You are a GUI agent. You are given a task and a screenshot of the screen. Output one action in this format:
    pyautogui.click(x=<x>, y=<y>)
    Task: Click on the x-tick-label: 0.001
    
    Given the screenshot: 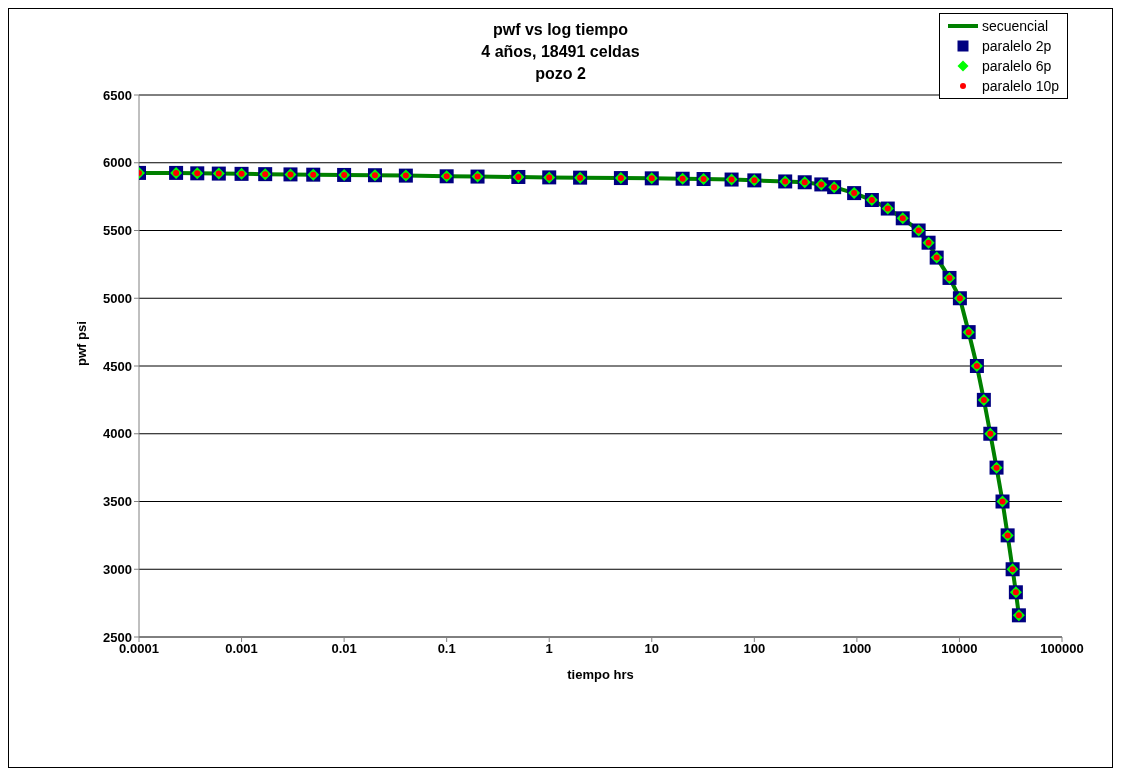 What is the action you would take?
    pyautogui.click(x=241, y=649)
    